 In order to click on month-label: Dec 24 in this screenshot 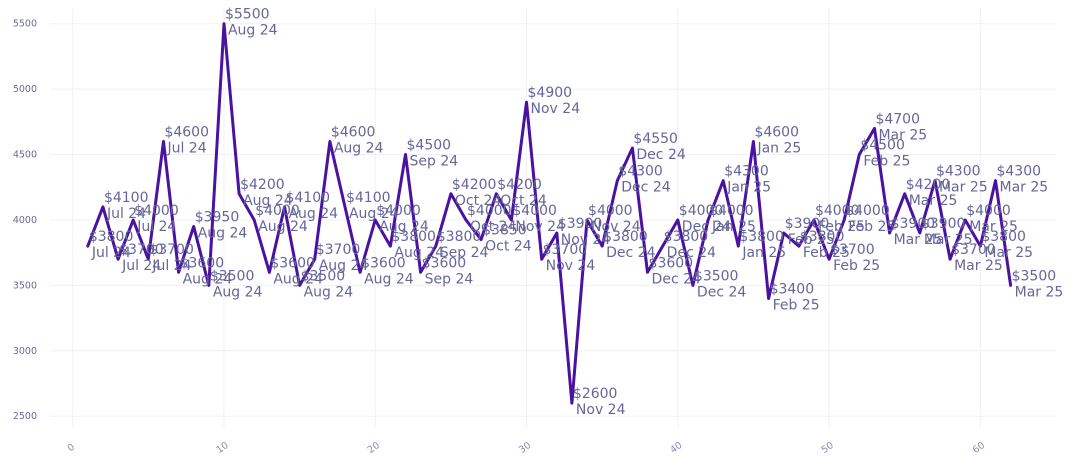, I will do `click(645, 188)`.